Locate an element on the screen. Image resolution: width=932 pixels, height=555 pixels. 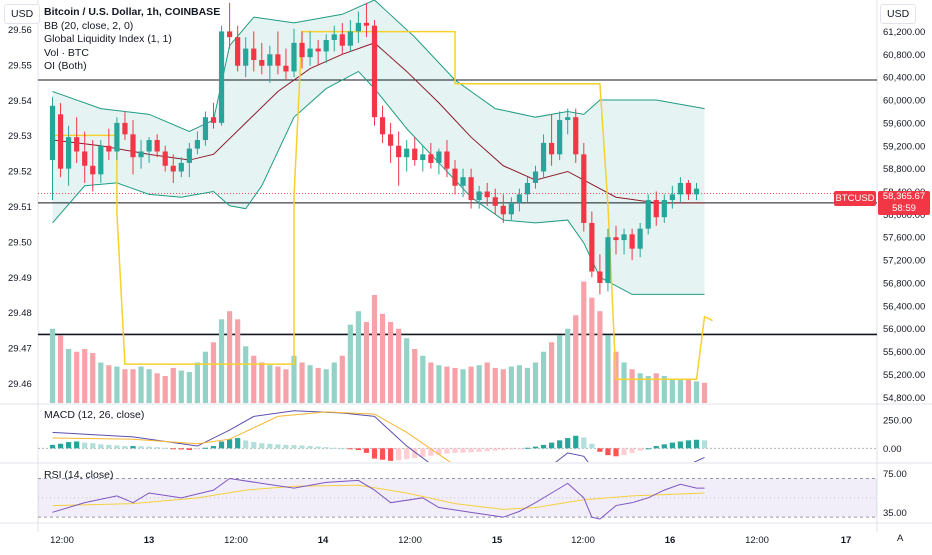
legend-volume: Vol · BTC is located at coordinates (66, 52).